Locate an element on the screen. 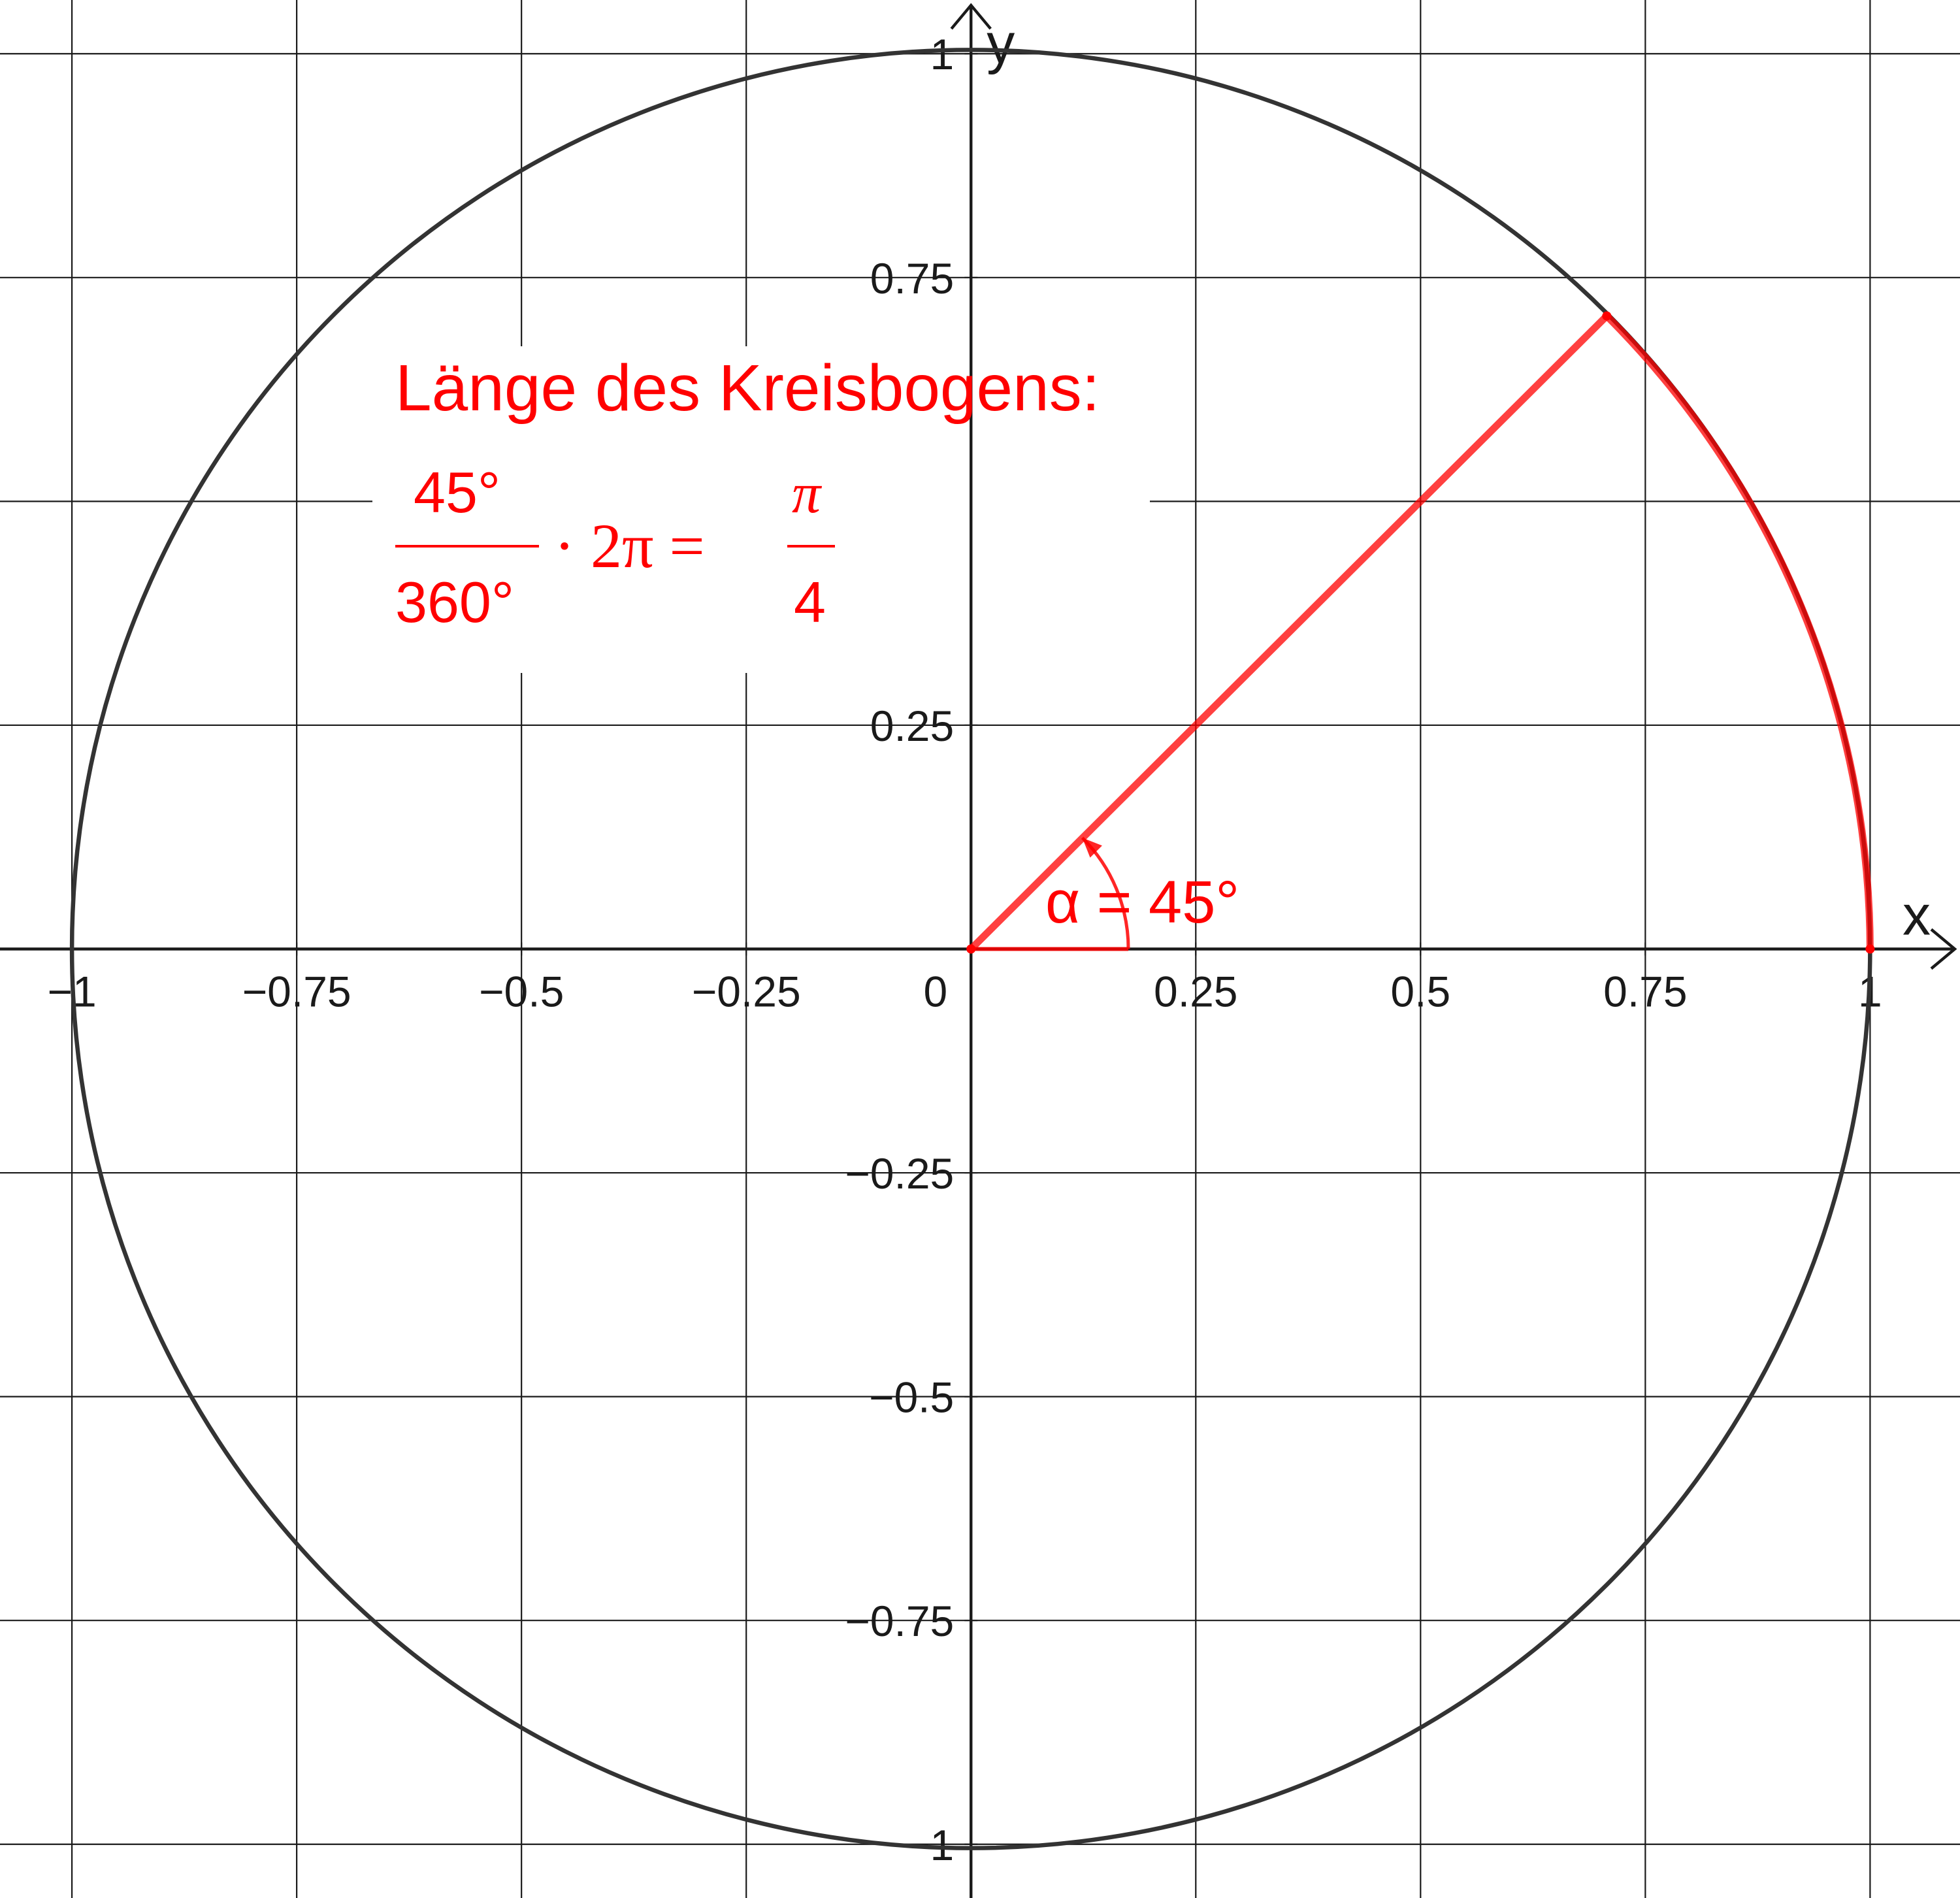 The image size is (1960, 1898). x-axis-arrow is located at coordinates (1943, 949).